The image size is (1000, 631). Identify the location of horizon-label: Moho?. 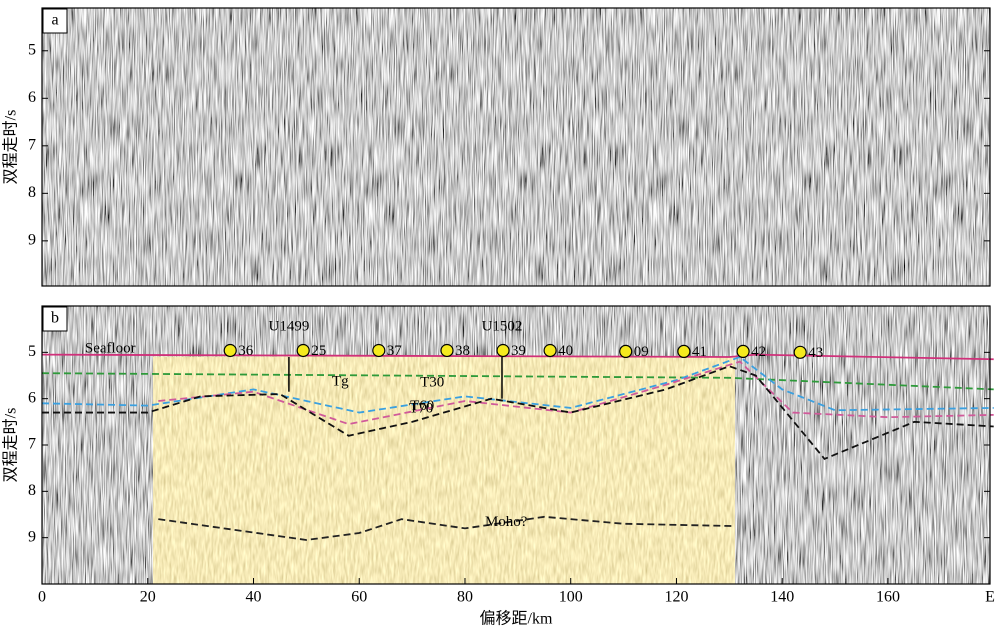
(506, 522).